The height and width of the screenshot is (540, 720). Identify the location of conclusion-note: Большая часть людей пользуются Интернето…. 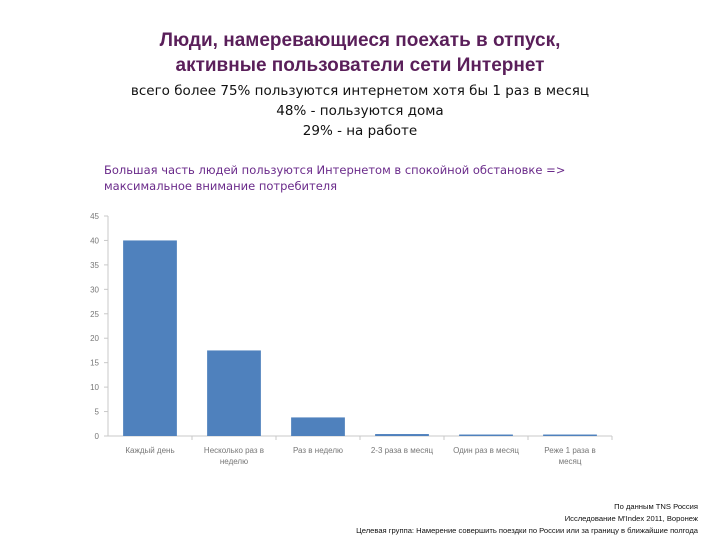
(364, 178).